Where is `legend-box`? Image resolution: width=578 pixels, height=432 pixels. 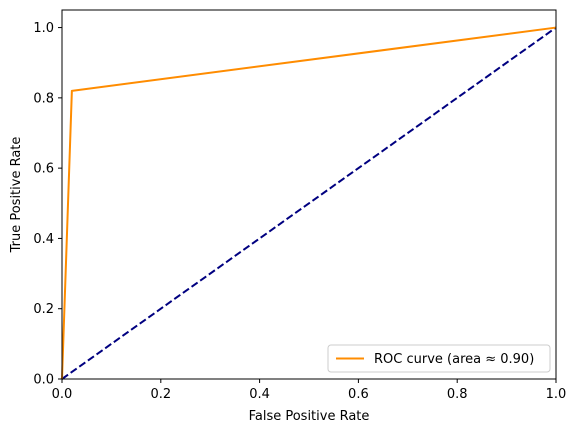
legend-box is located at coordinates (439, 358).